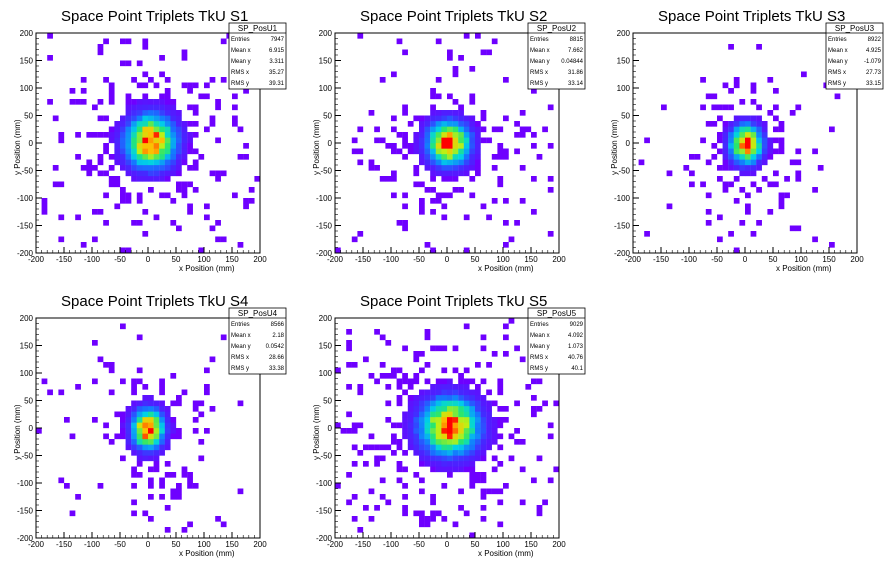 This screenshot has height=572, width=896. Describe the element at coordinates (539, 358) in the screenshot. I see `stats-row-label: RMS x` at that location.